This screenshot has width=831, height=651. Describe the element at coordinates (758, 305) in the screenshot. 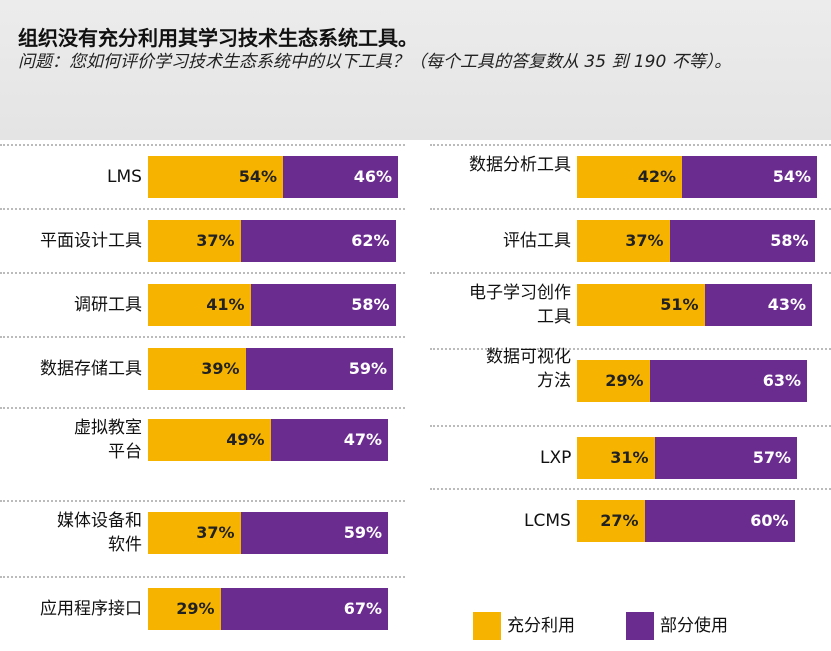

I see `bar-segment: 43%` at that location.